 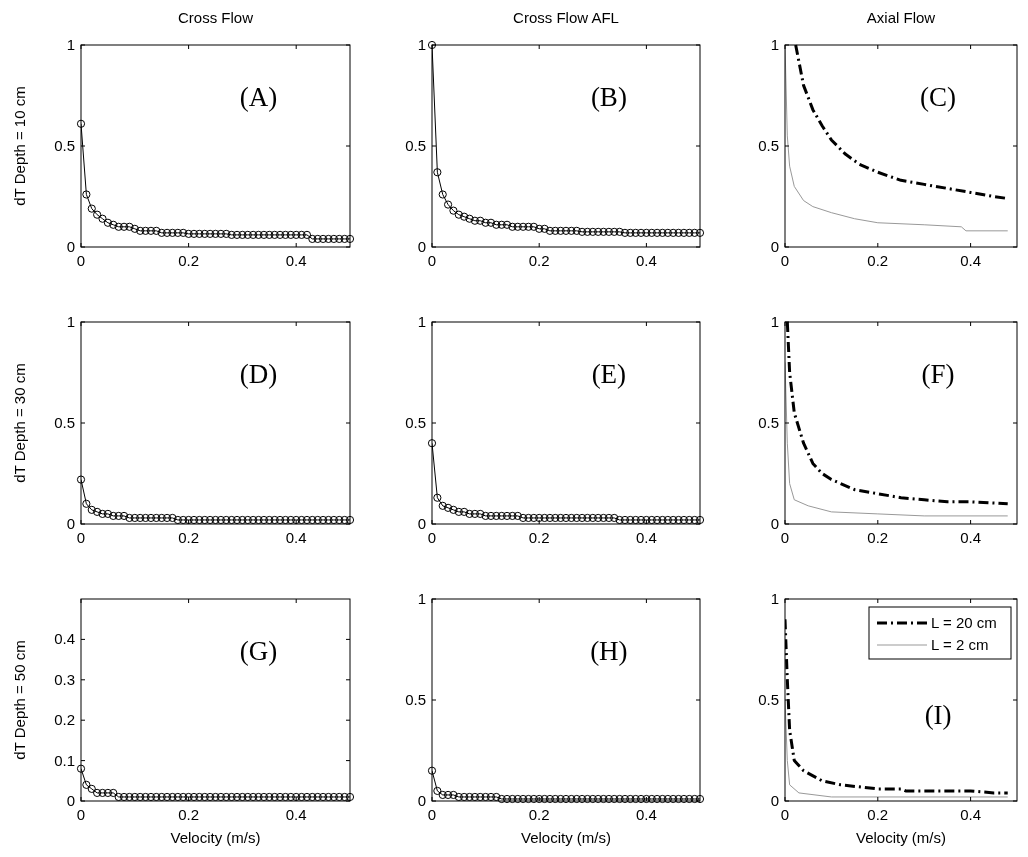 What do you see at coordinates (258, 650) in the screenshot?
I see `annotation: (G)` at bounding box center [258, 650].